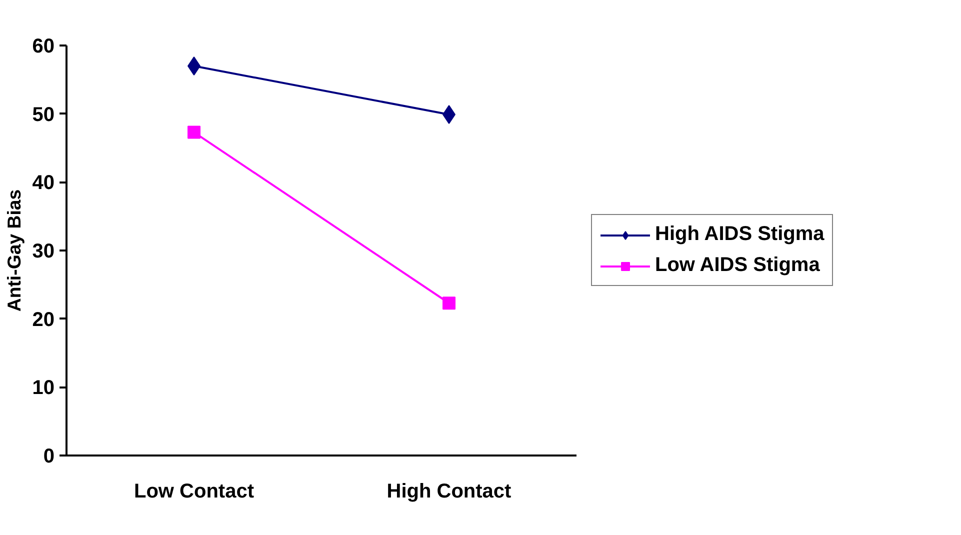  Describe the element at coordinates (43, 183) in the screenshot. I see `y-tick-label: 40` at that location.